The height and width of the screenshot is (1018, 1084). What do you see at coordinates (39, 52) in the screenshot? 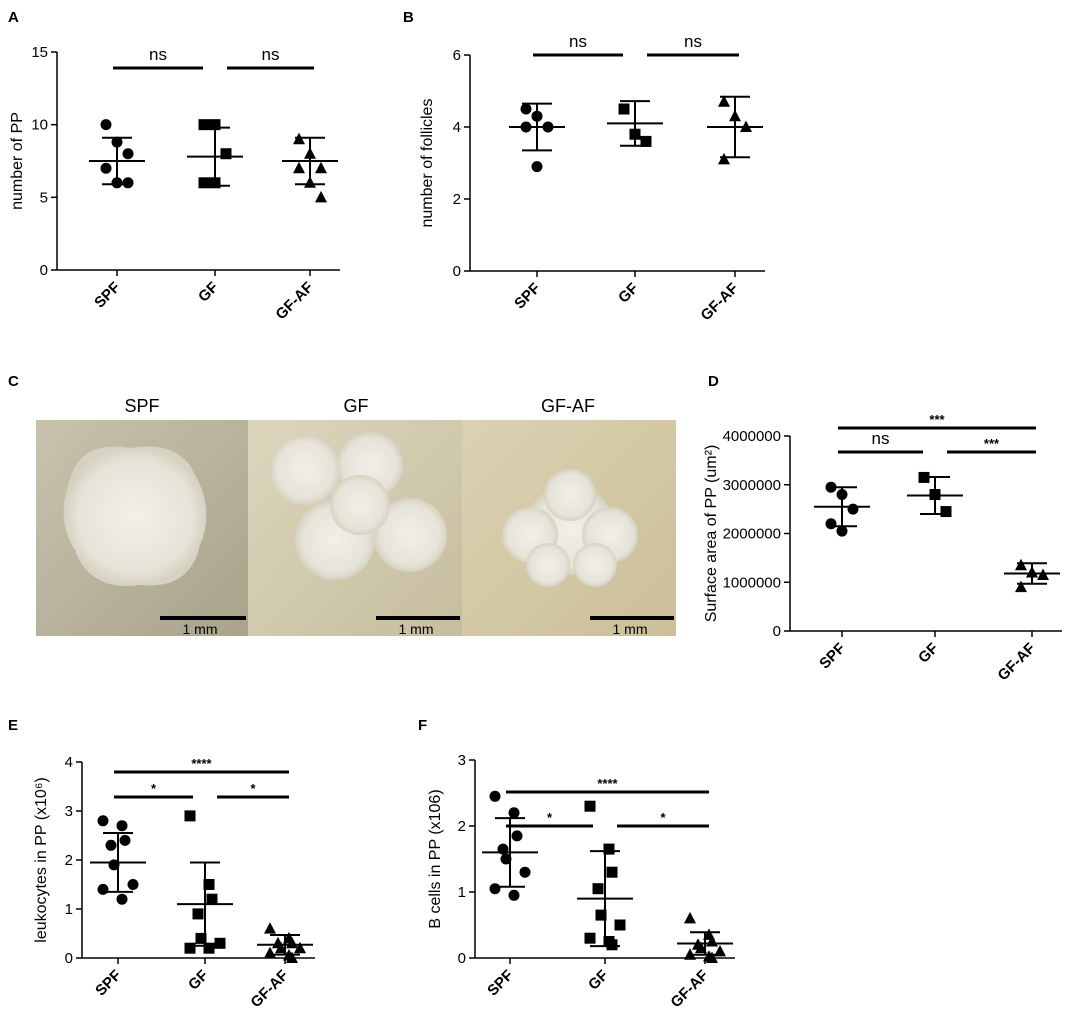
I see `y-tick-label: 15` at bounding box center [39, 52].